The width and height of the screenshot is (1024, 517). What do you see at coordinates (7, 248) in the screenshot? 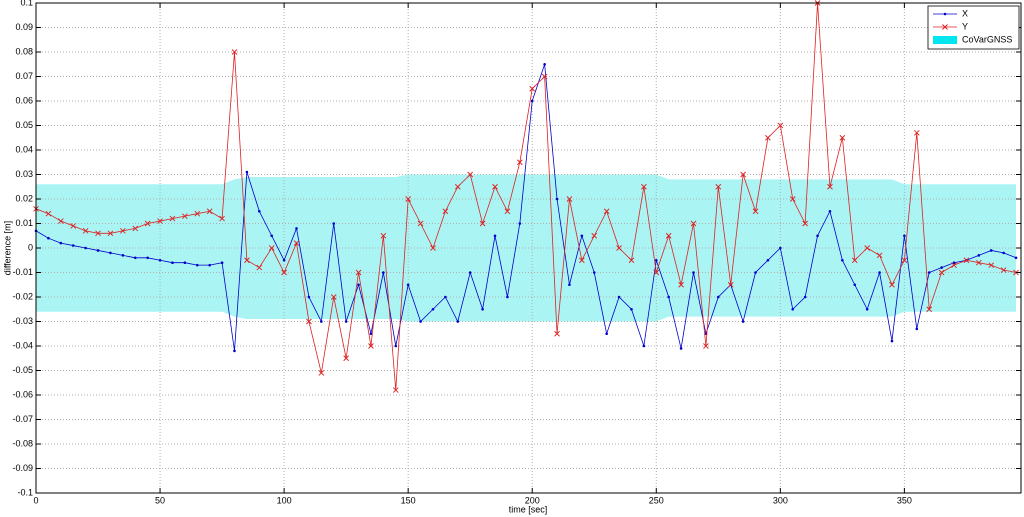
I see `y-axis-label: difference [m]` at bounding box center [7, 248].